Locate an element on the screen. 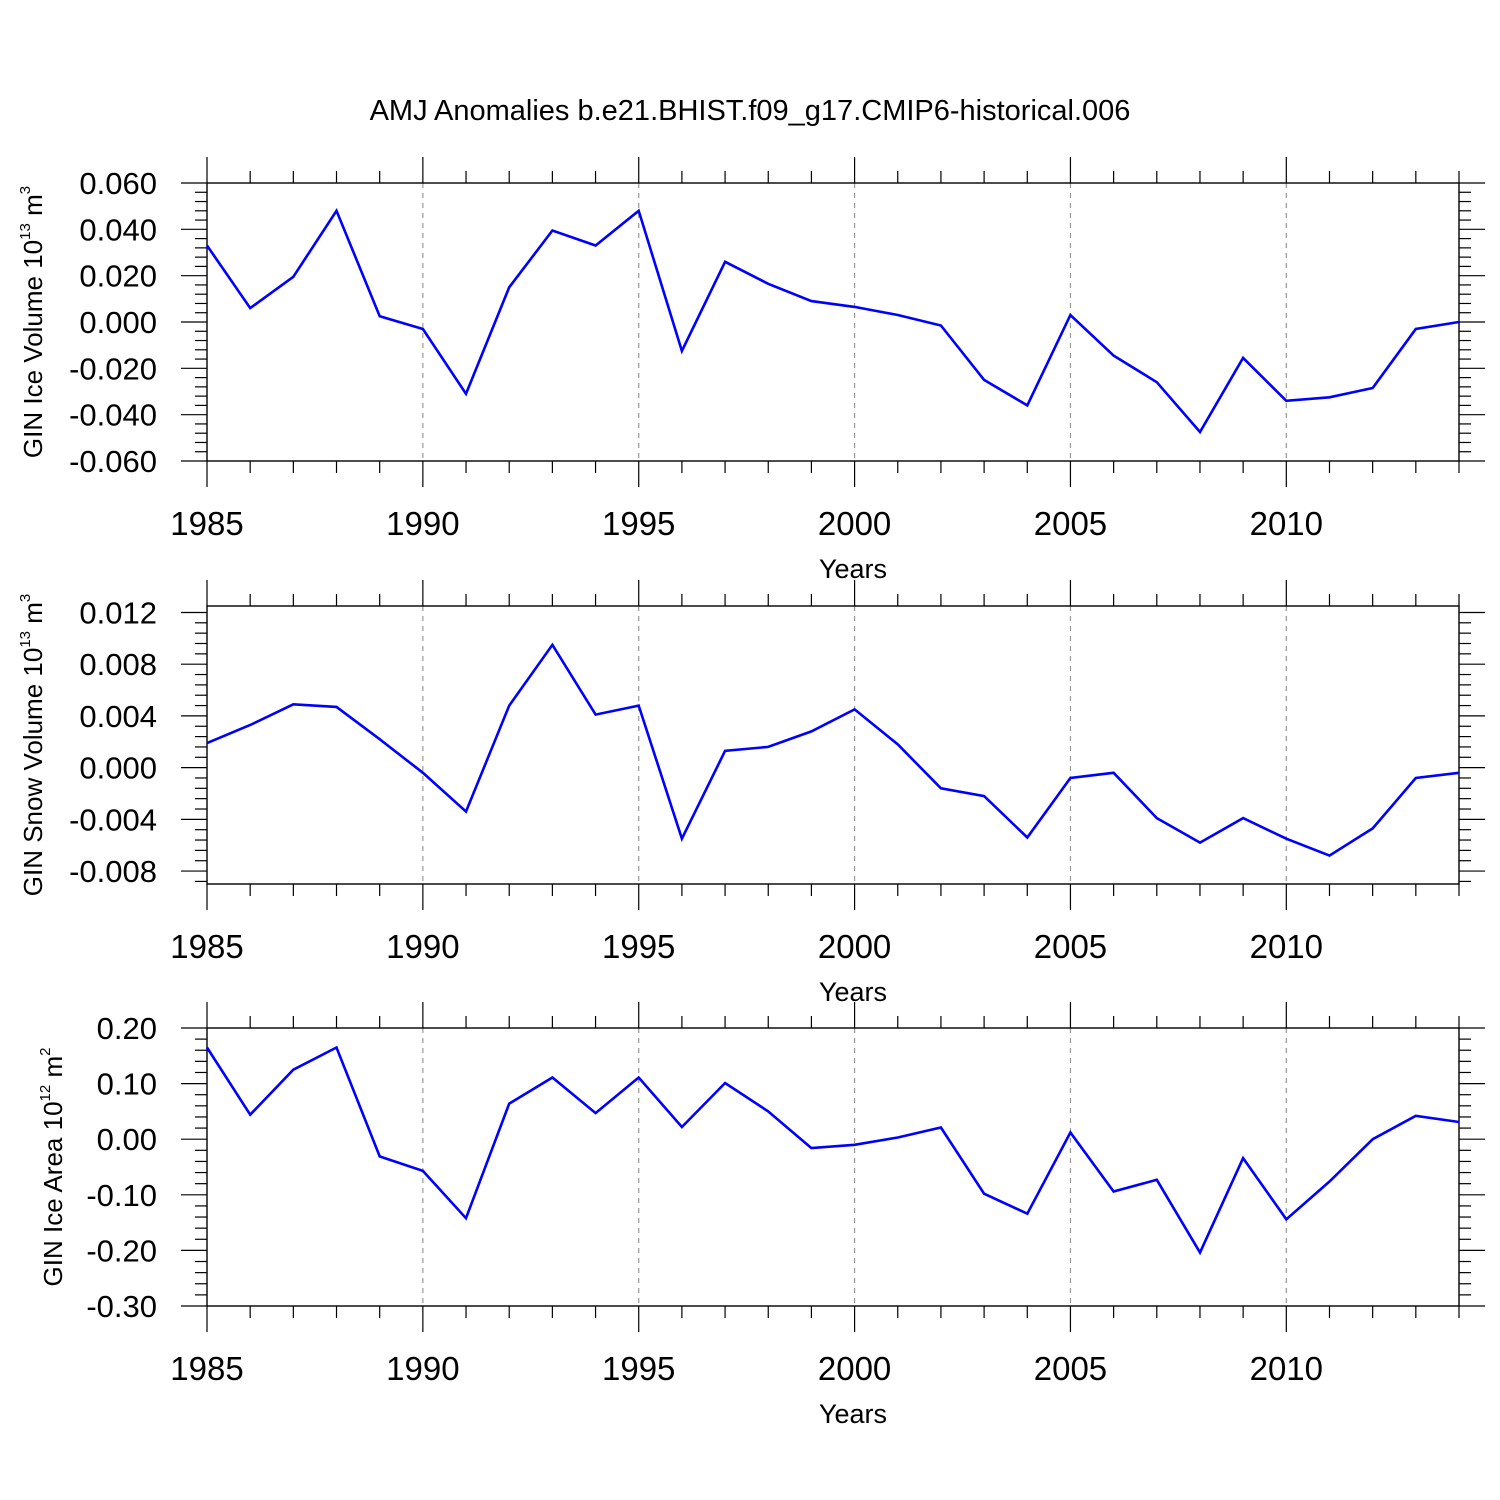 This screenshot has height=1500, width=1500. y-tick-label: 0.00 is located at coordinates (127, 1139).